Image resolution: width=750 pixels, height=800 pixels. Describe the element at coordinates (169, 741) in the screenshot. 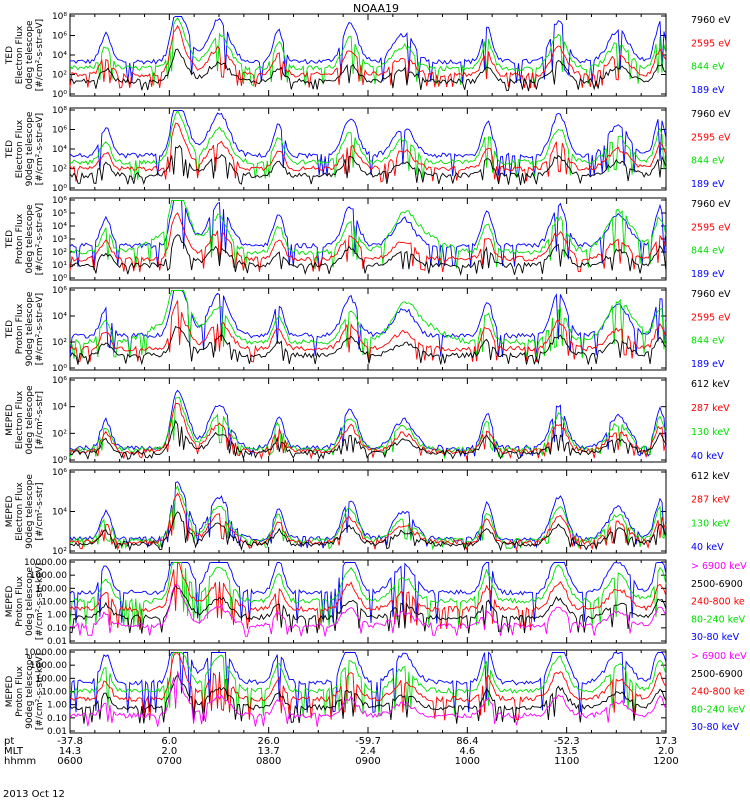

I see `x-tick-label-pt: 6.0` at that location.